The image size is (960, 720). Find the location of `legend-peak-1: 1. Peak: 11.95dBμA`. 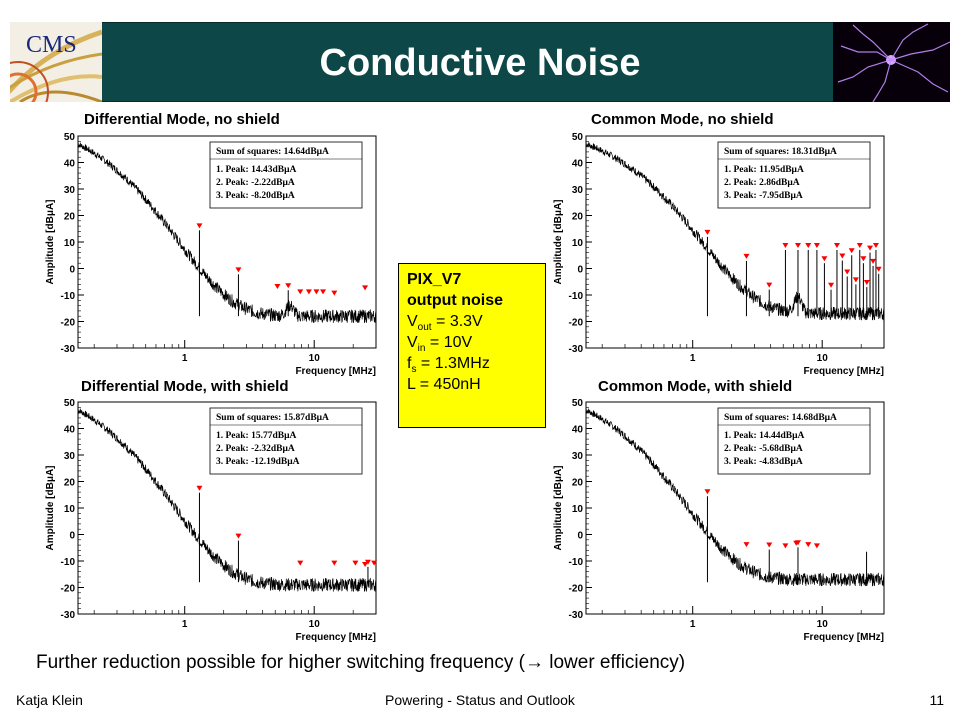

legend-peak-1: 1. Peak: 11.95dBμA is located at coordinates (764, 170).